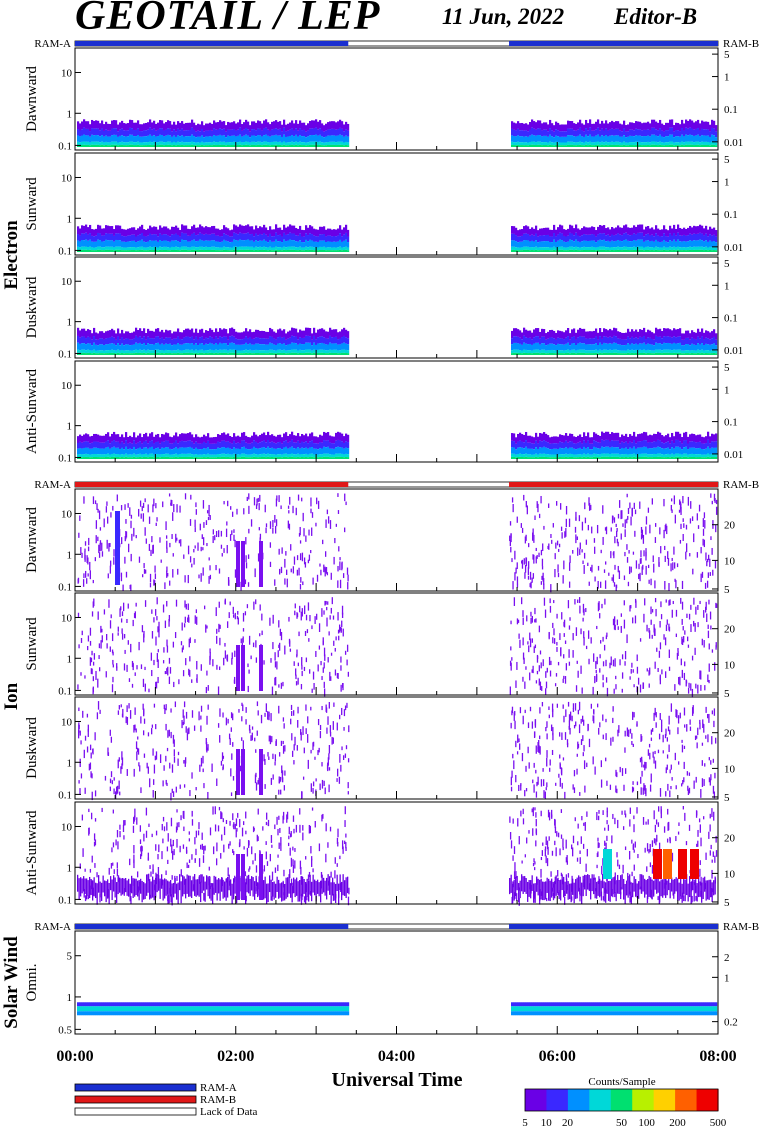 The image size is (762, 1128). I want to click on panel-label: Anti-Sunward, so click(32, 411).